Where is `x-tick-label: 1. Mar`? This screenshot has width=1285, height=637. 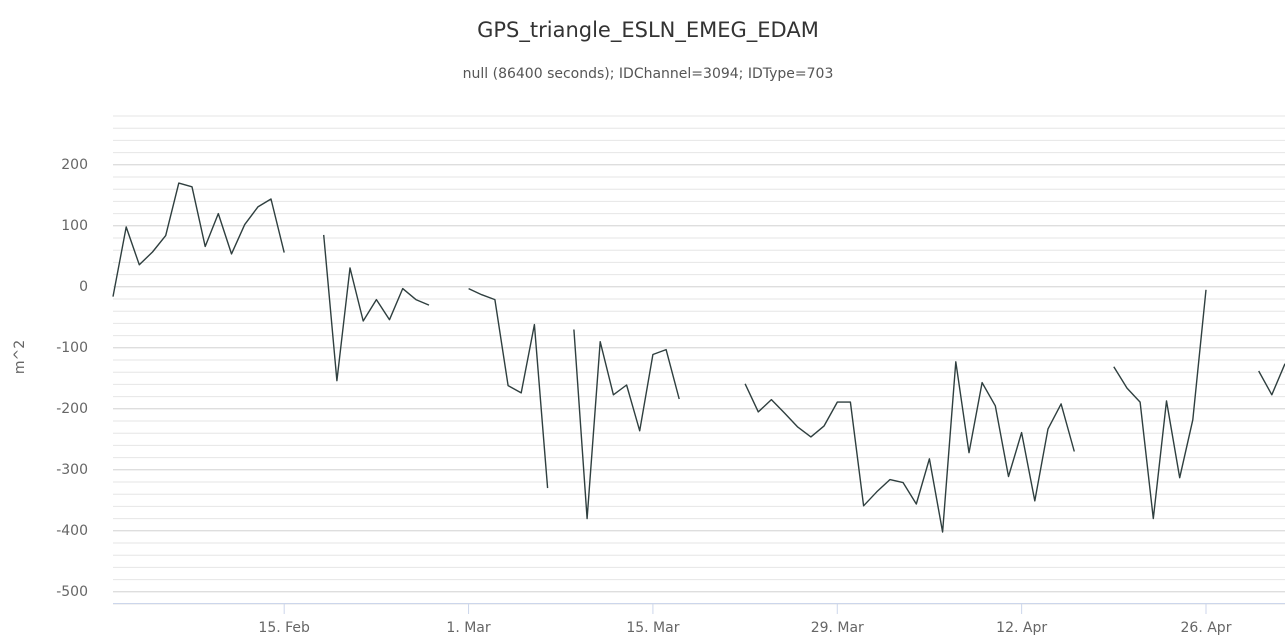
x-tick-label: 1. Mar is located at coordinates (468, 628).